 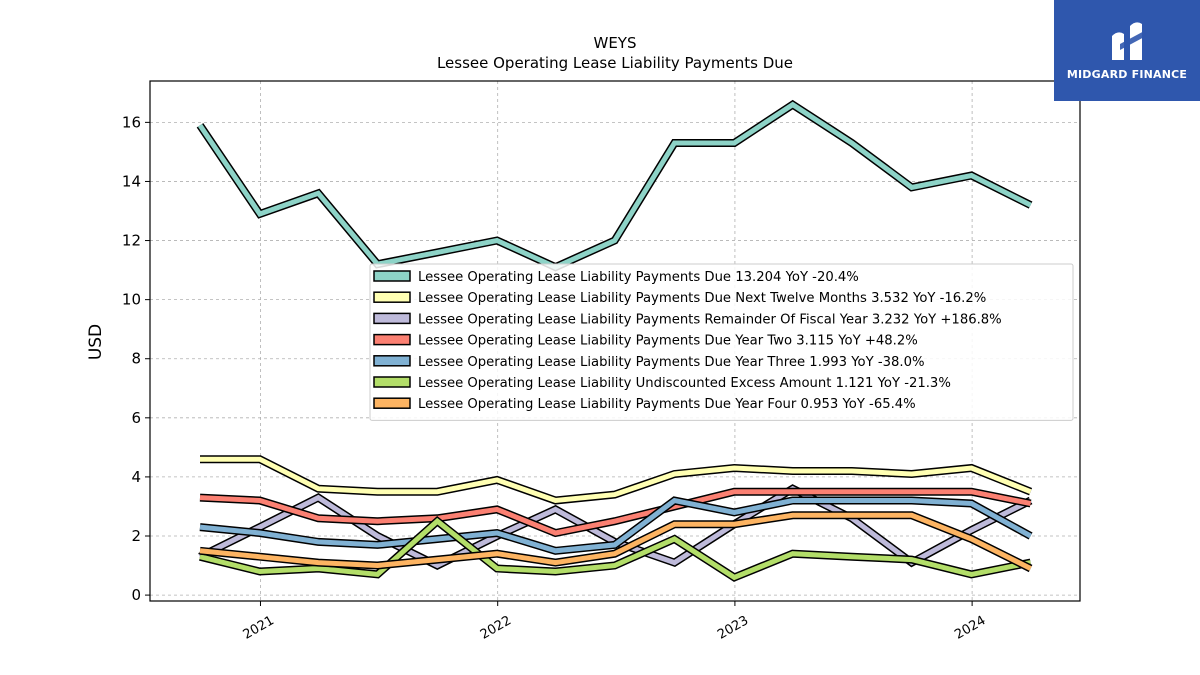 What do you see at coordinates (259, 628) in the screenshot?
I see `x-tick-label: 2021` at bounding box center [259, 628].